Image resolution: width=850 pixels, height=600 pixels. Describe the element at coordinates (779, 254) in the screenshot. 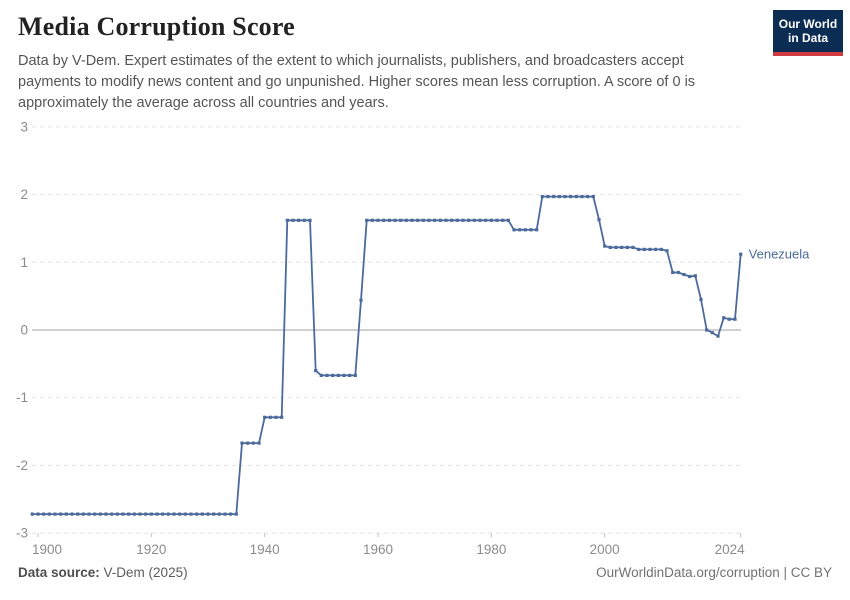

I see `entity-label-venezuela: Venezuela` at that location.